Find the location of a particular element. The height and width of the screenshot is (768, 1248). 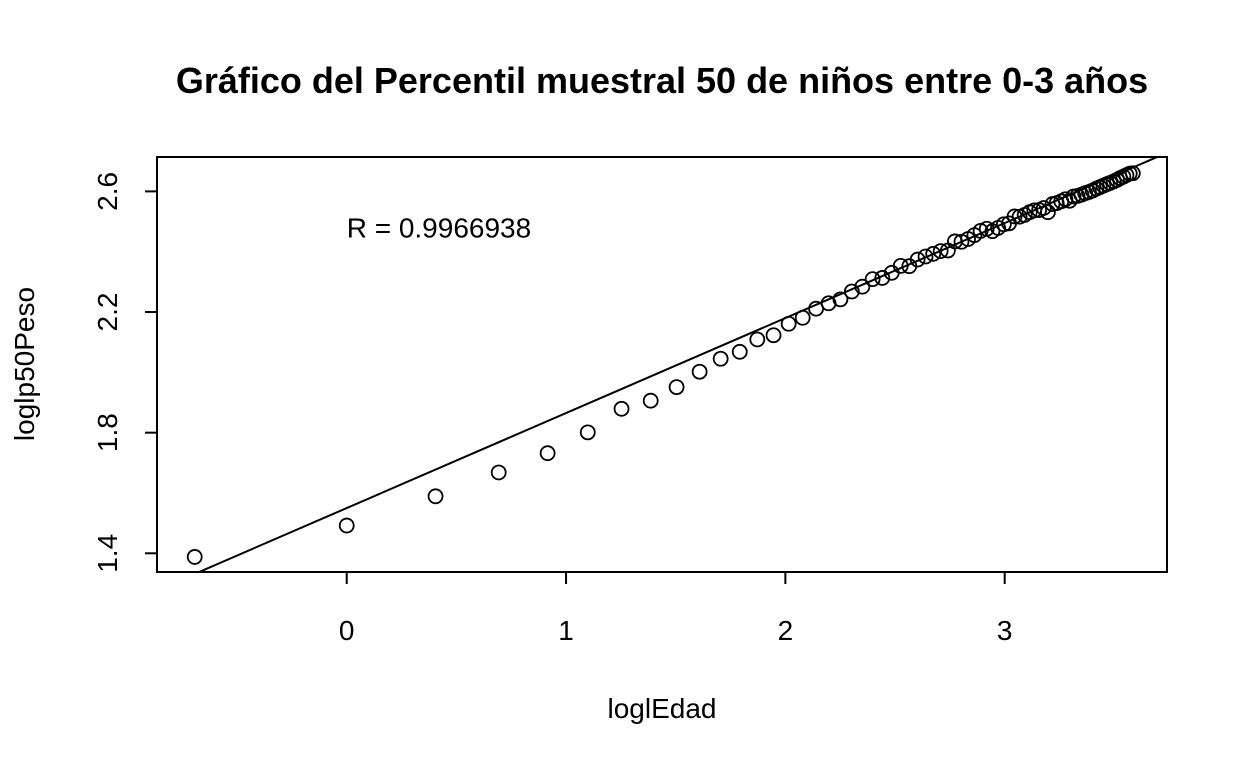

x-tick-label: 3 is located at coordinates (1005, 630).